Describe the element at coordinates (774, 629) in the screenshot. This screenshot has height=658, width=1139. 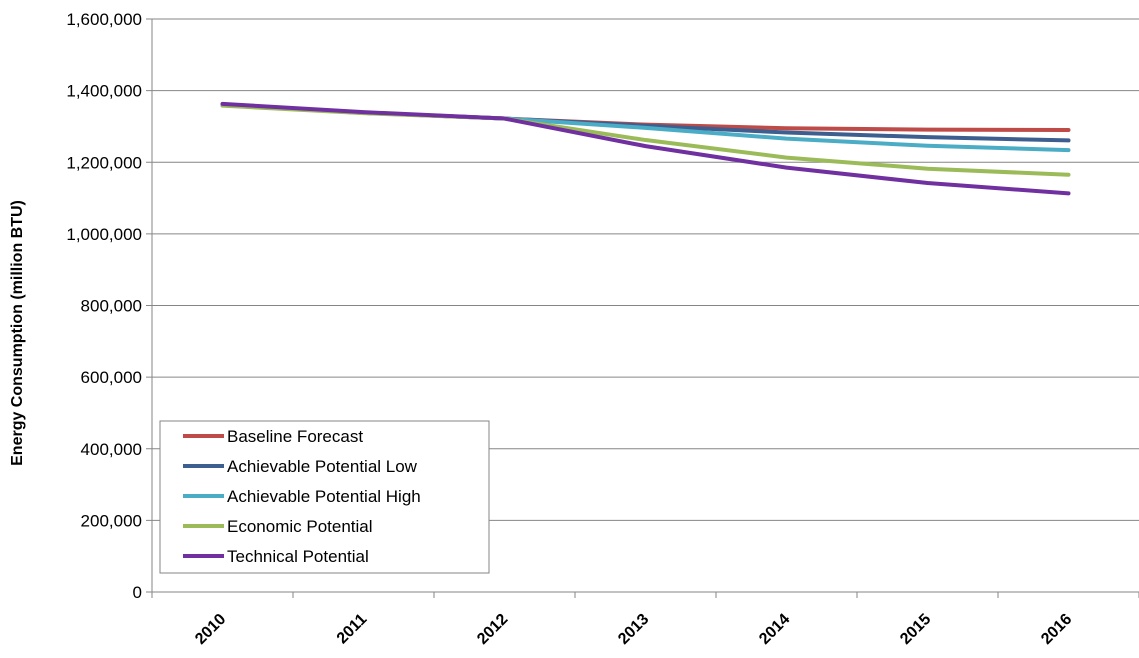
I see `x-tick-label: 2014` at that location.